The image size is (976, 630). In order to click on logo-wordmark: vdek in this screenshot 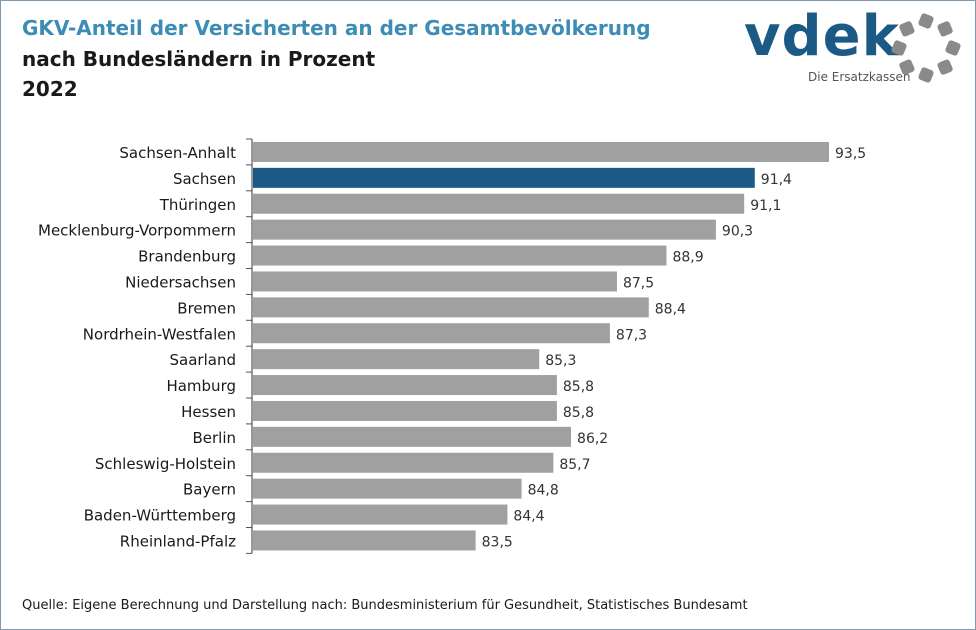, I will do `click(822, 36)`.